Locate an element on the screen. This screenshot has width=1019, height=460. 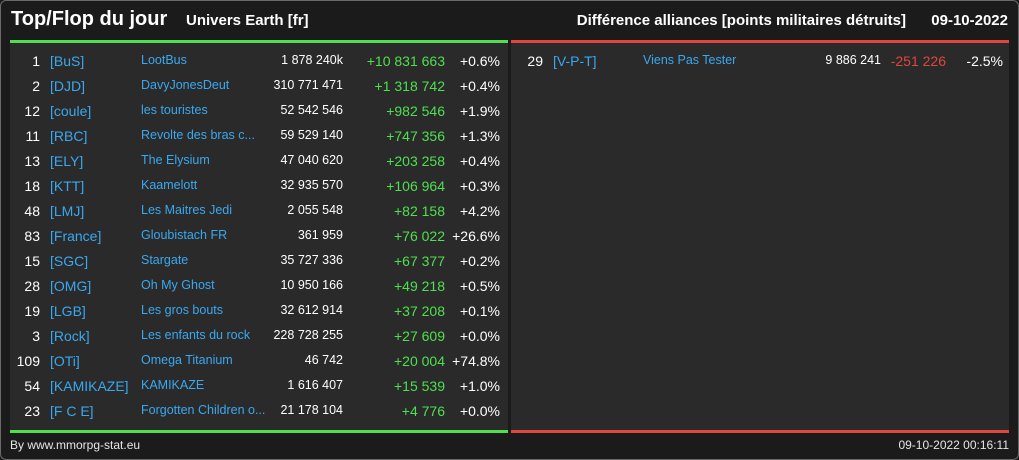
alliance-delta: +15 539 is located at coordinates (419, 386).